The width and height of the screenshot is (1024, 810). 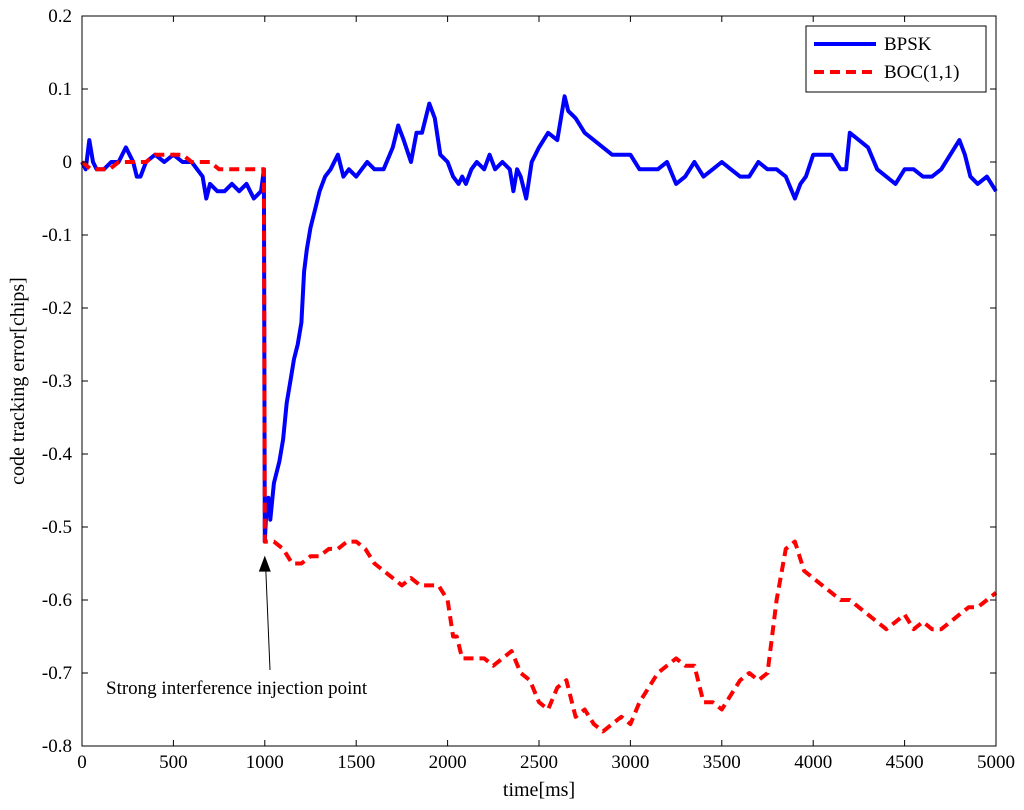 I want to click on x-axis-label: time[ms], so click(x=539, y=790).